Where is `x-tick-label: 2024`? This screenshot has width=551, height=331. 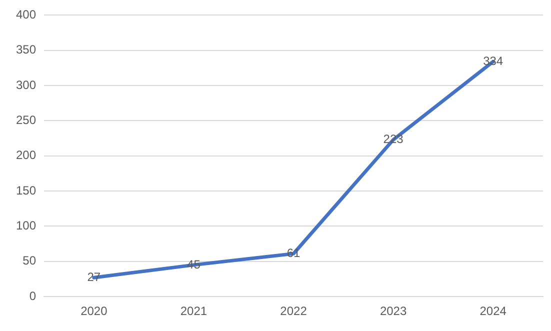 x-tick-label: 2024 is located at coordinates (493, 311).